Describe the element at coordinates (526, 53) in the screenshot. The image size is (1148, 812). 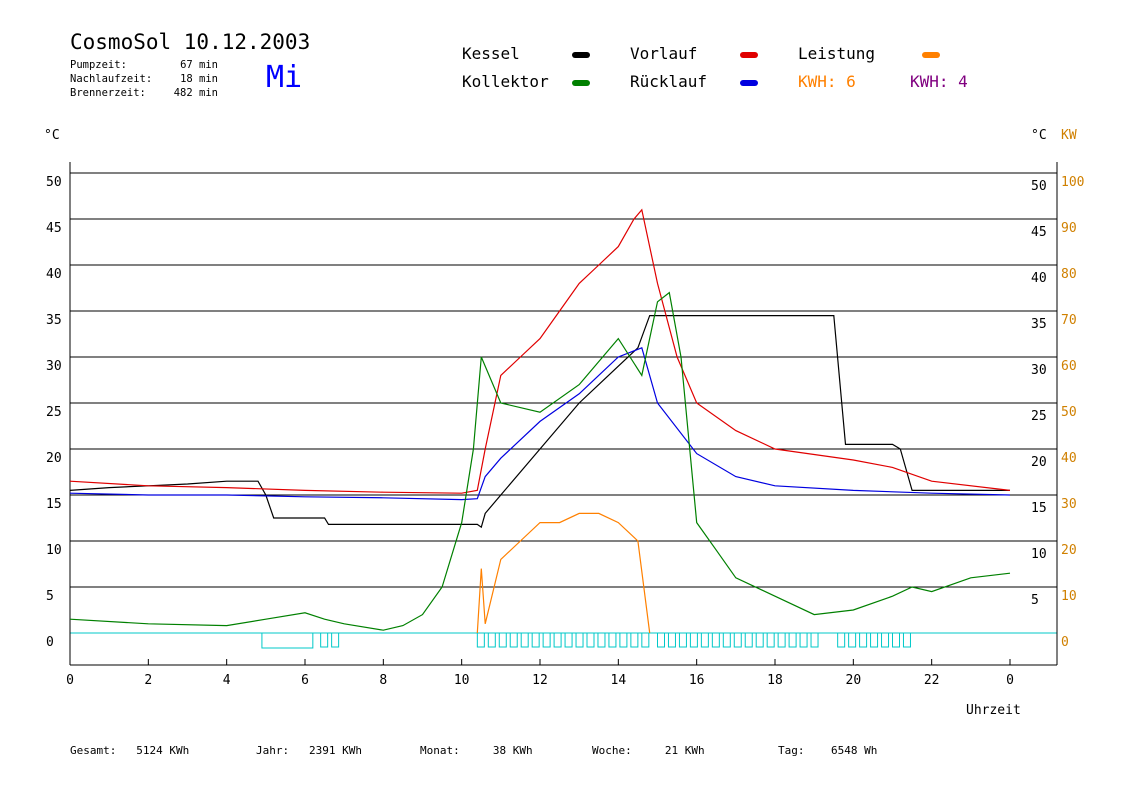
I see `legend-kessel: Kessel` at that location.